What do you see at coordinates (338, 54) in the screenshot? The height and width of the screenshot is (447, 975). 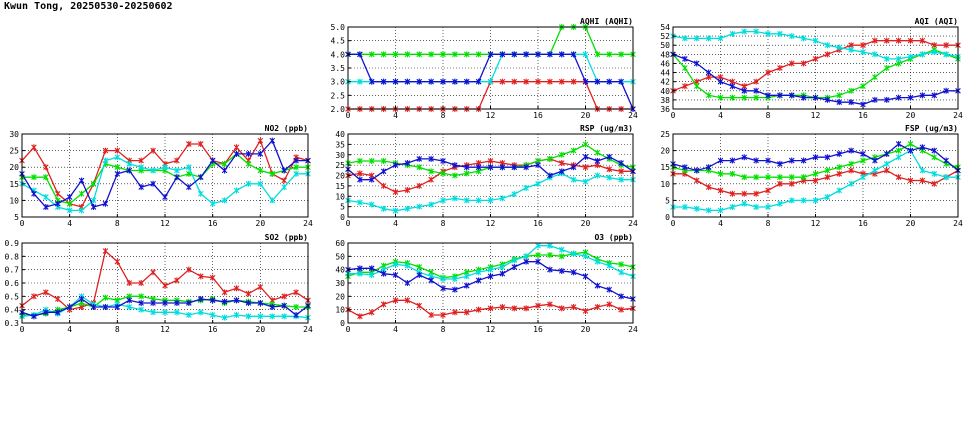 I see `y-tick-label: 4.0` at bounding box center [338, 54].